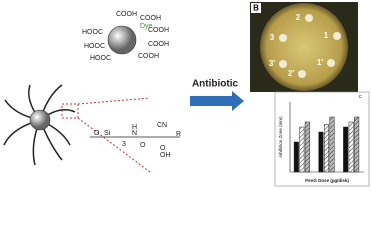 The width and height of the screenshot is (371, 240). What do you see at coordinates (272, 37) in the screenshot?
I see `disc-label: 3` at bounding box center [272, 37].